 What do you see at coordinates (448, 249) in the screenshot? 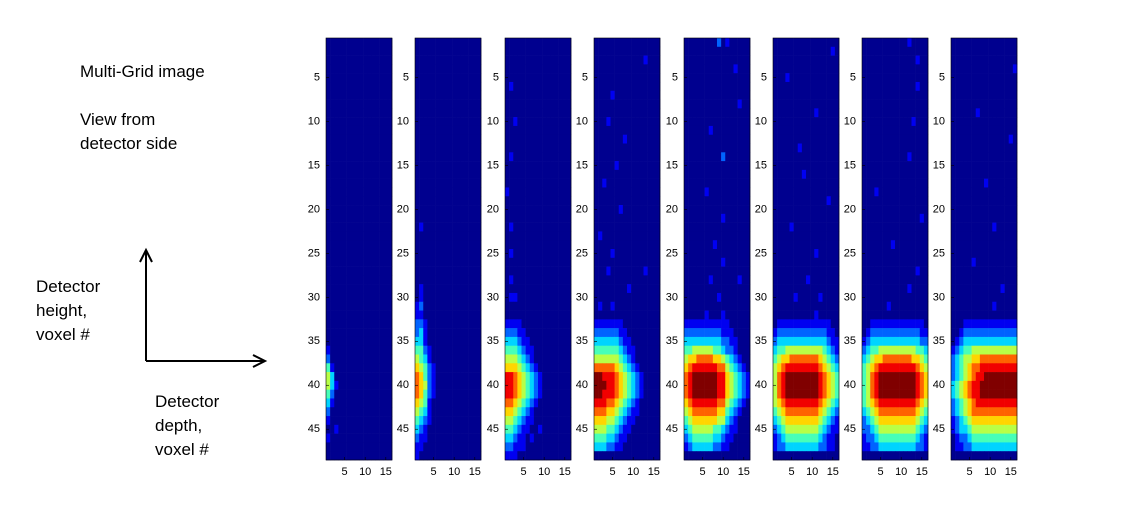
I see `heatmap-panel` at bounding box center [448, 249].